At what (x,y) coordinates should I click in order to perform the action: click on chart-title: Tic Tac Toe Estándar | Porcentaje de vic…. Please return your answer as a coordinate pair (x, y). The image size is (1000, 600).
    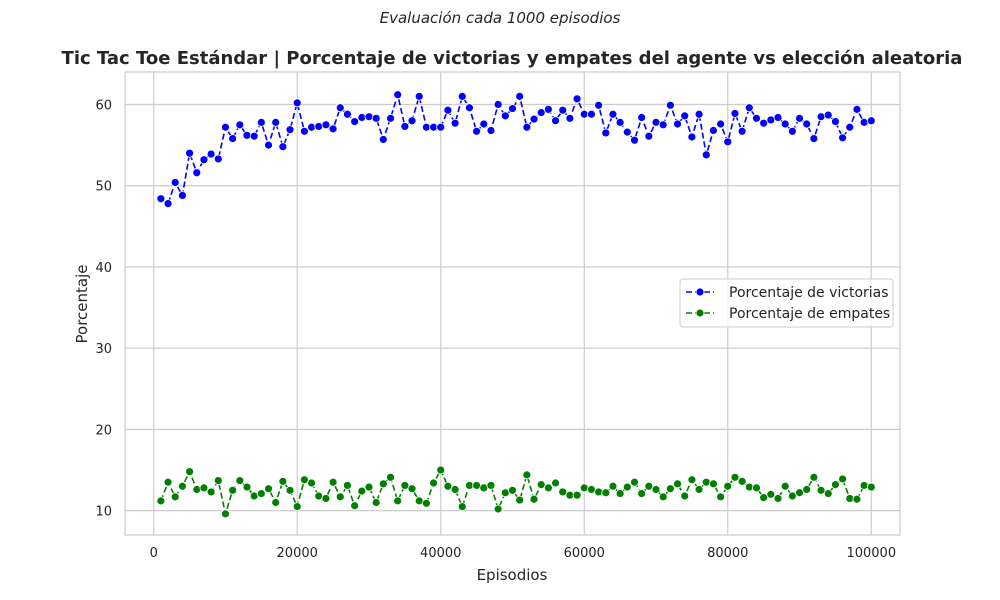
    Looking at the image, I should click on (512, 58).